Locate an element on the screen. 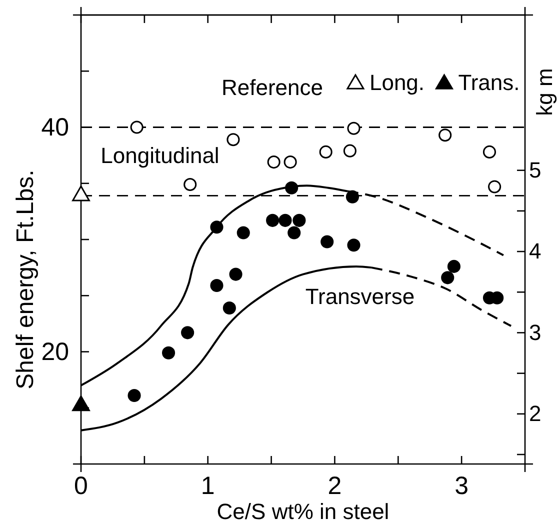  annotation: Transverse is located at coordinates (360, 296).